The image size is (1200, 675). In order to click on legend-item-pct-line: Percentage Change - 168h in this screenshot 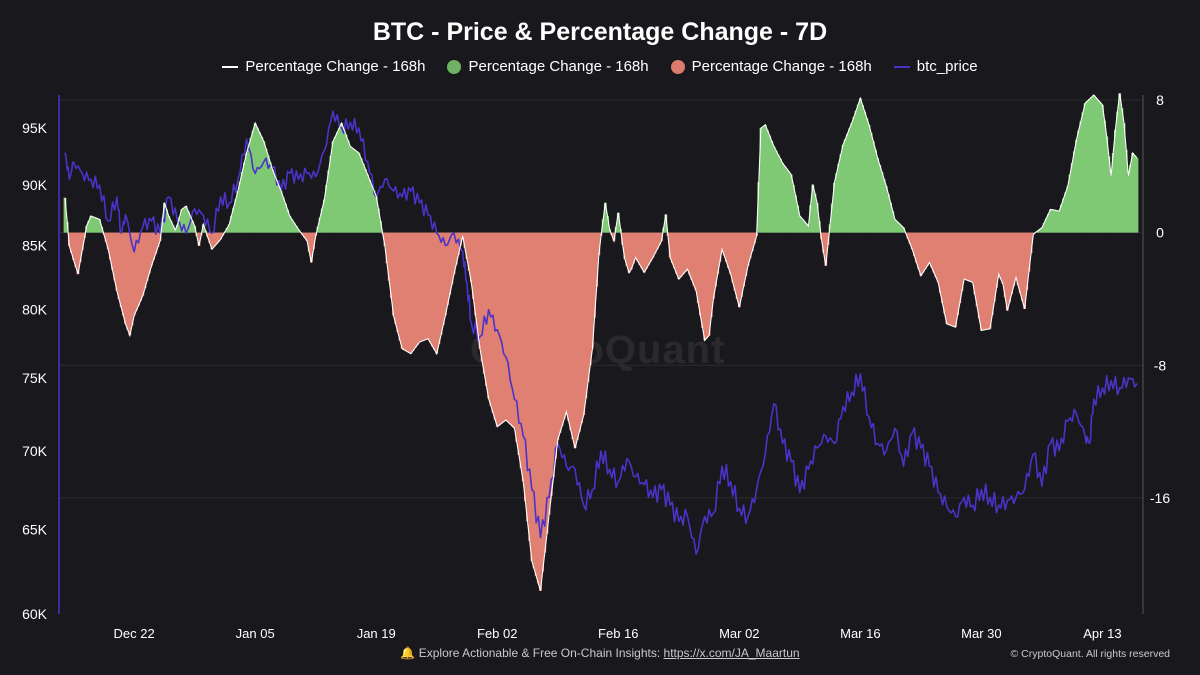, I will do `click(323, 66)`.